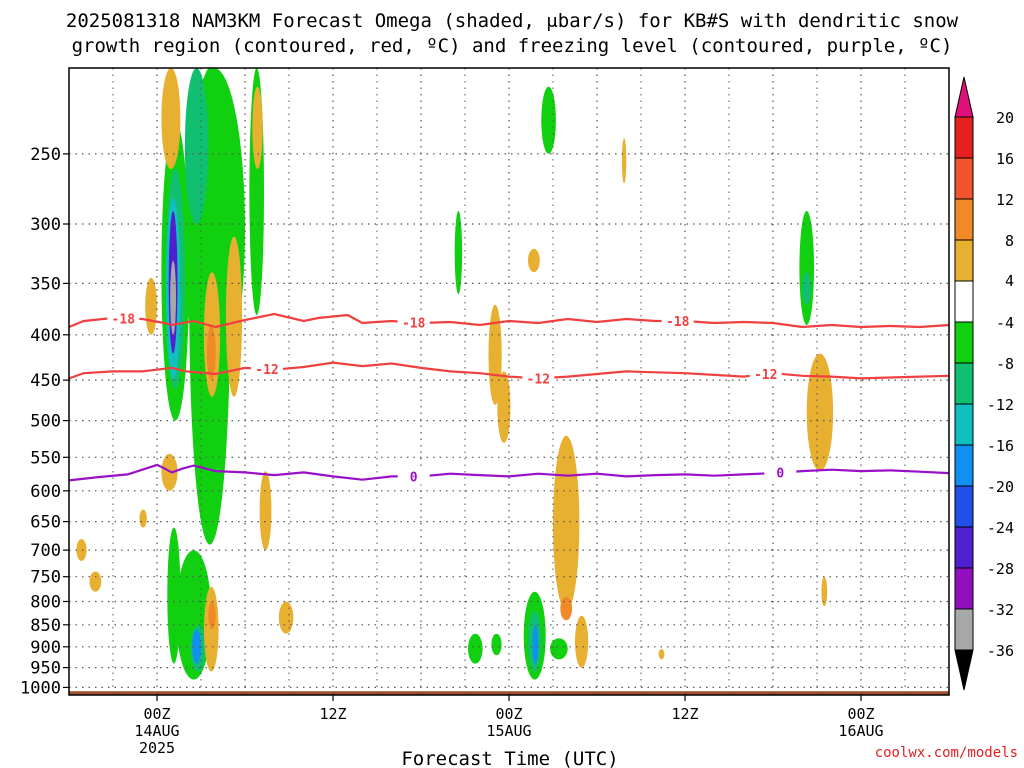  I want to click on y-tick-label: 1000, so click(40, 688).